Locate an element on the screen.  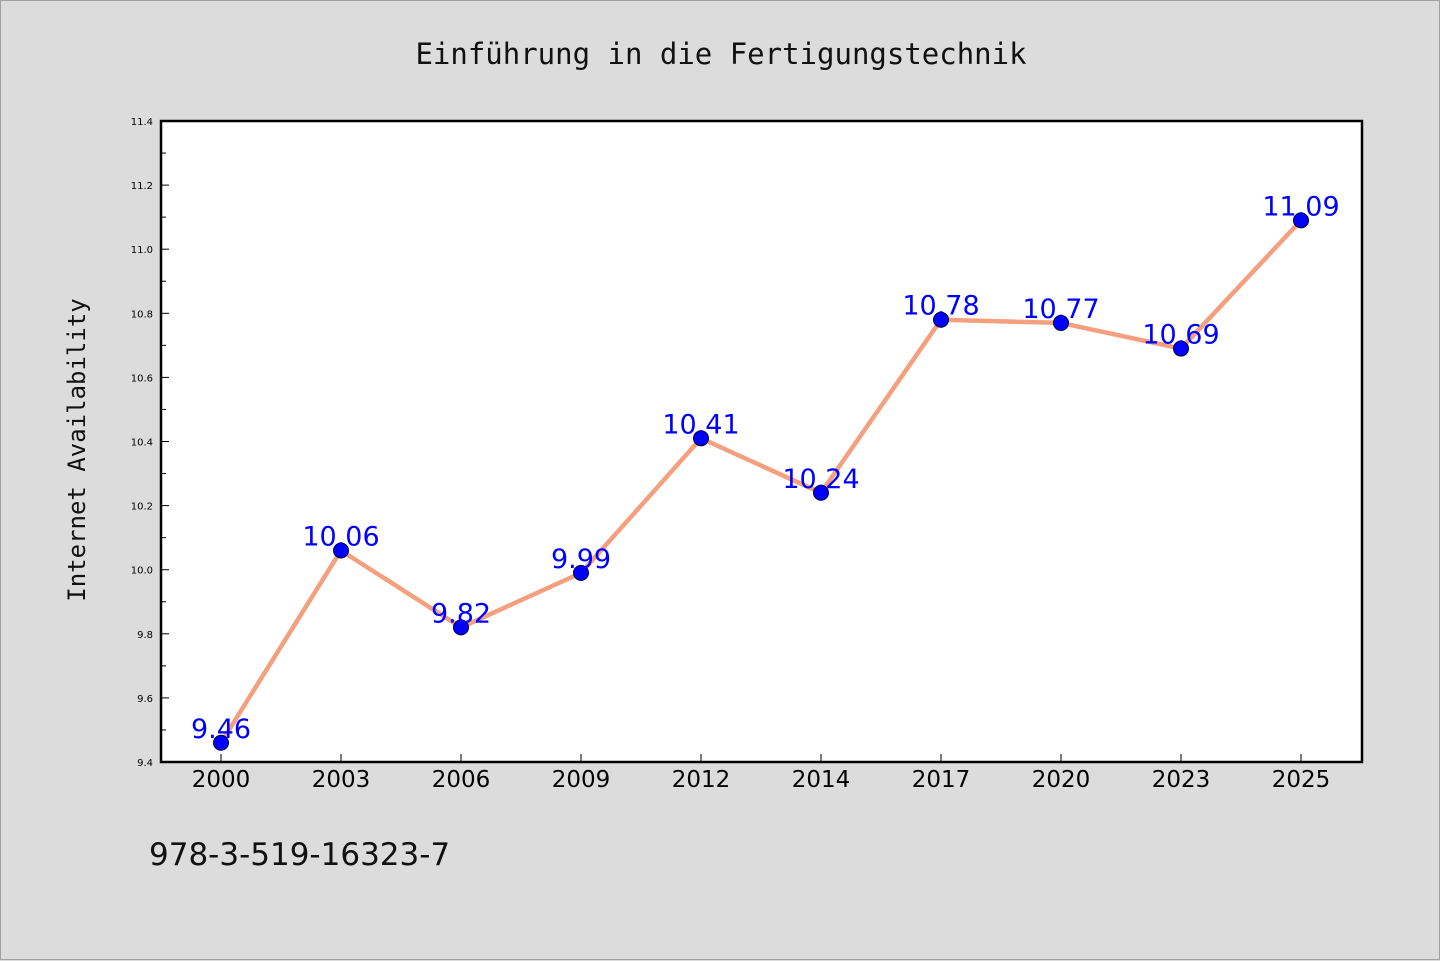
x-tick-label: 2023 is located at coordinates (1181, 780).